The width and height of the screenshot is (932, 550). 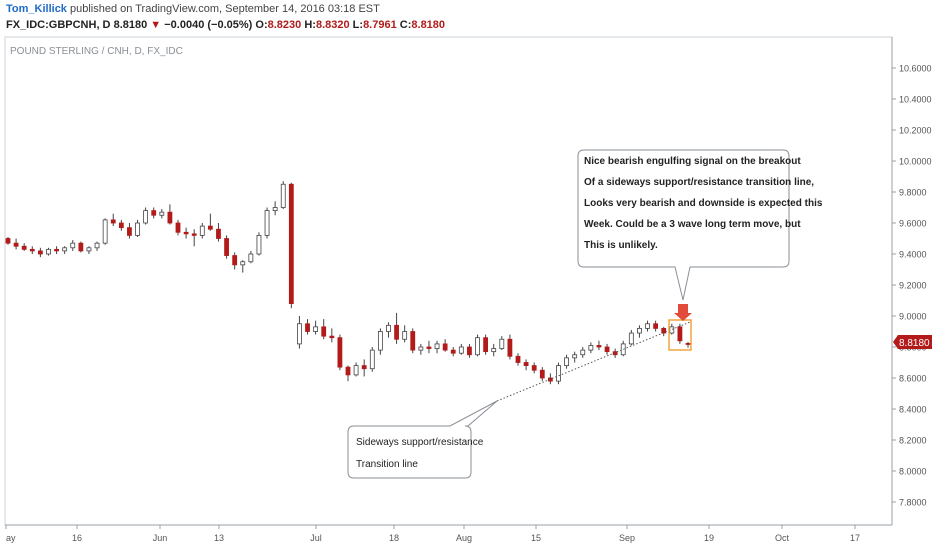 I want to click on trendline-callout-line-1: Sideways support/resistance, so click(x=420, y=442).